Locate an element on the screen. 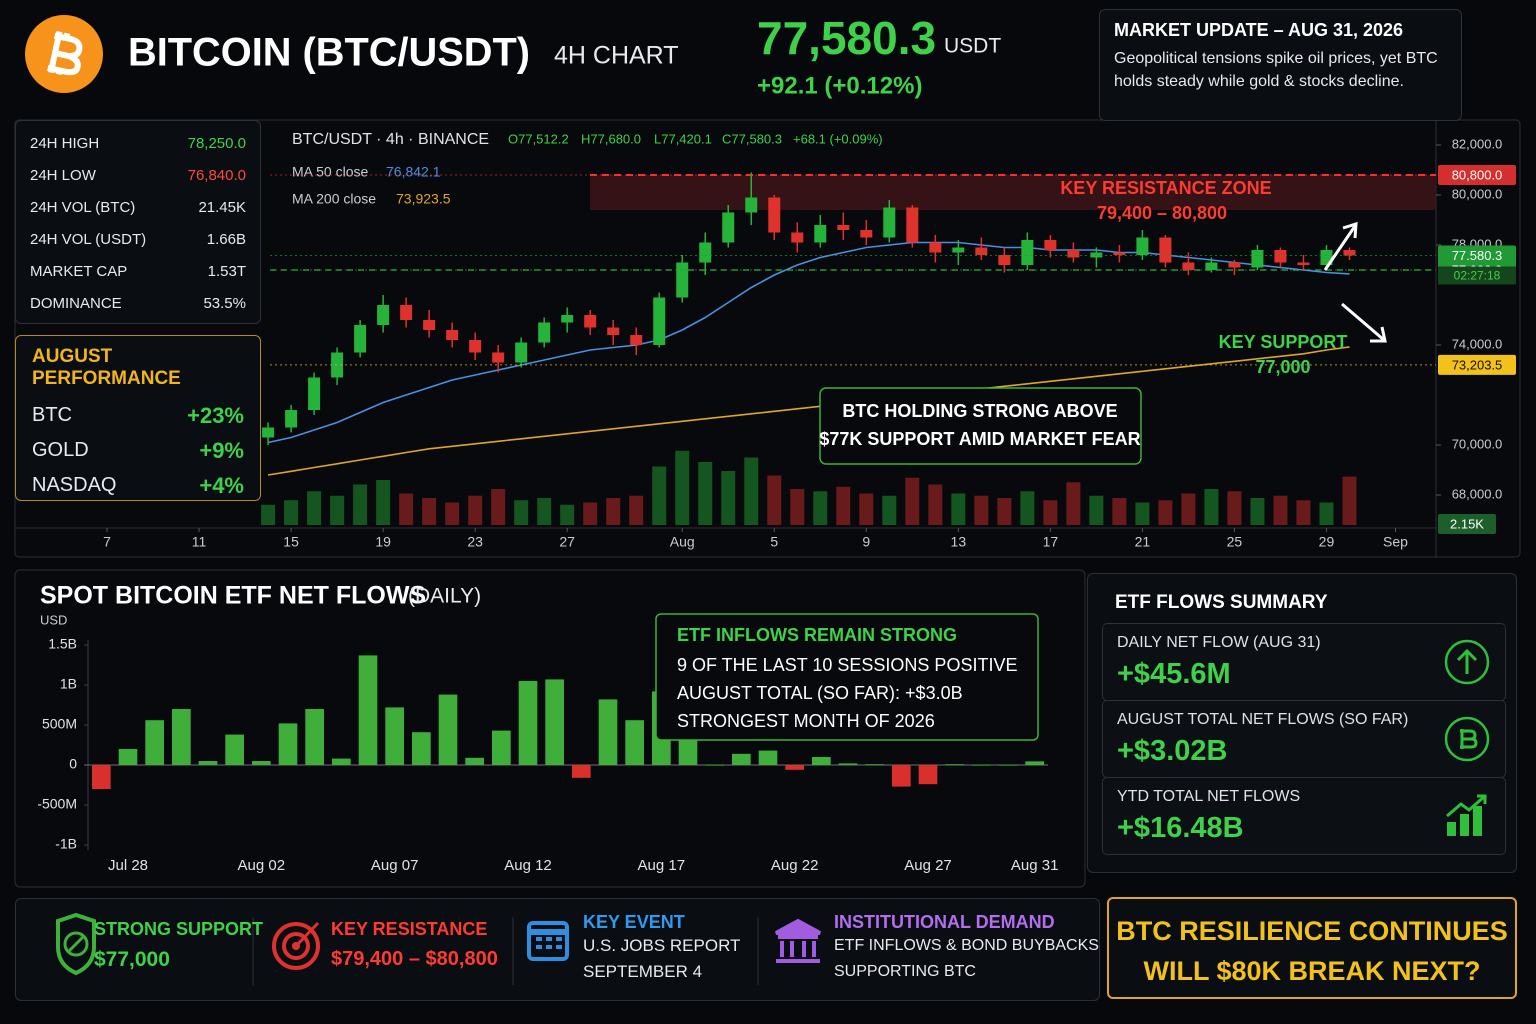  y-tick-label: 500M is located at coordinates (59, 724).